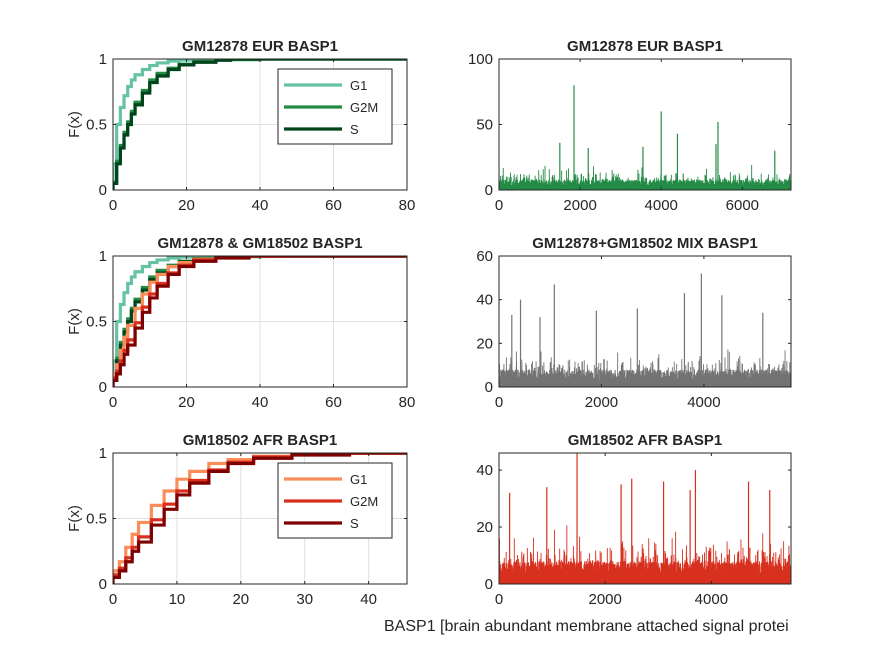 The height and width of the screenshot is (656, 875). I want to click on x-tick-label: 10, so click(177, 599).